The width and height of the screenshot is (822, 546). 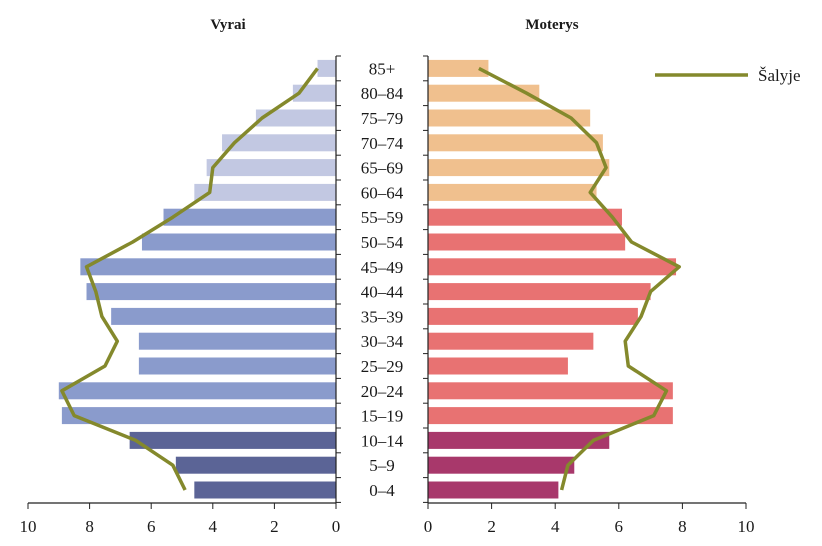 I want to click on x-axis-ticks: 10 8 6 4 2 0 0 2 4 6 8 10, so click(x=387, y=519).